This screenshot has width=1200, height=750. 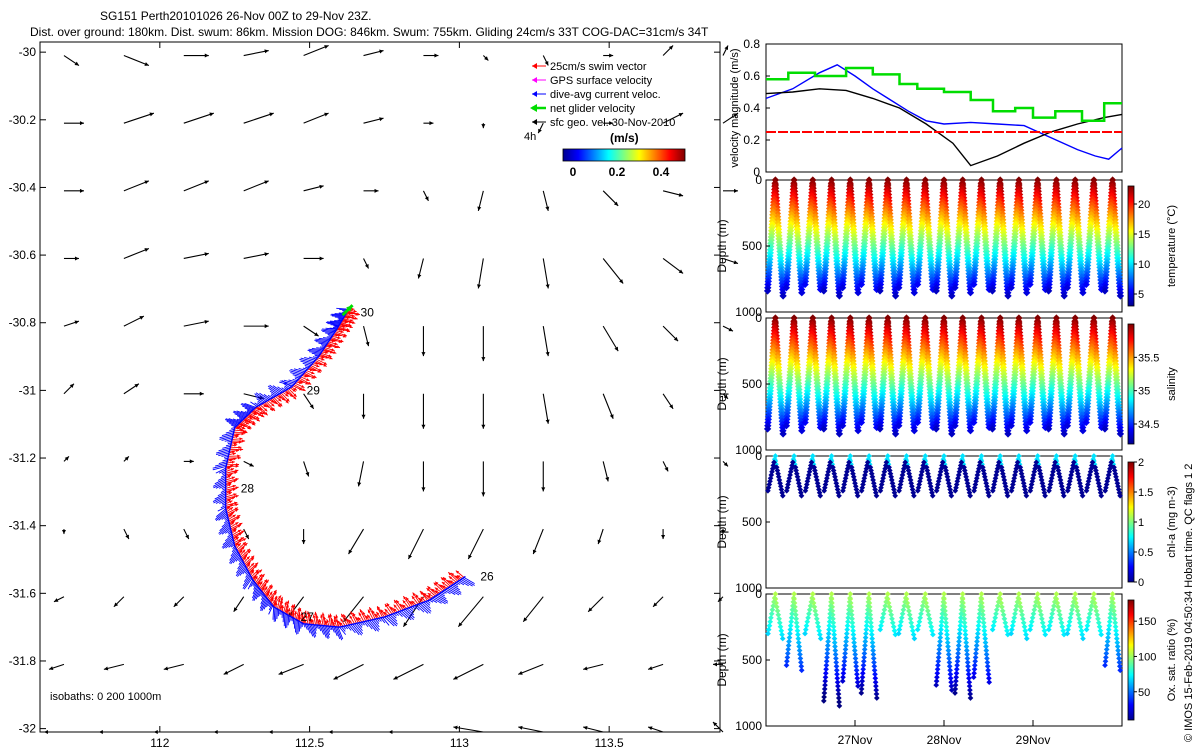 I want to click on legend-entry-geo: sfc geo. vel. 30-Nov-2010, so click(x=603, y=123).